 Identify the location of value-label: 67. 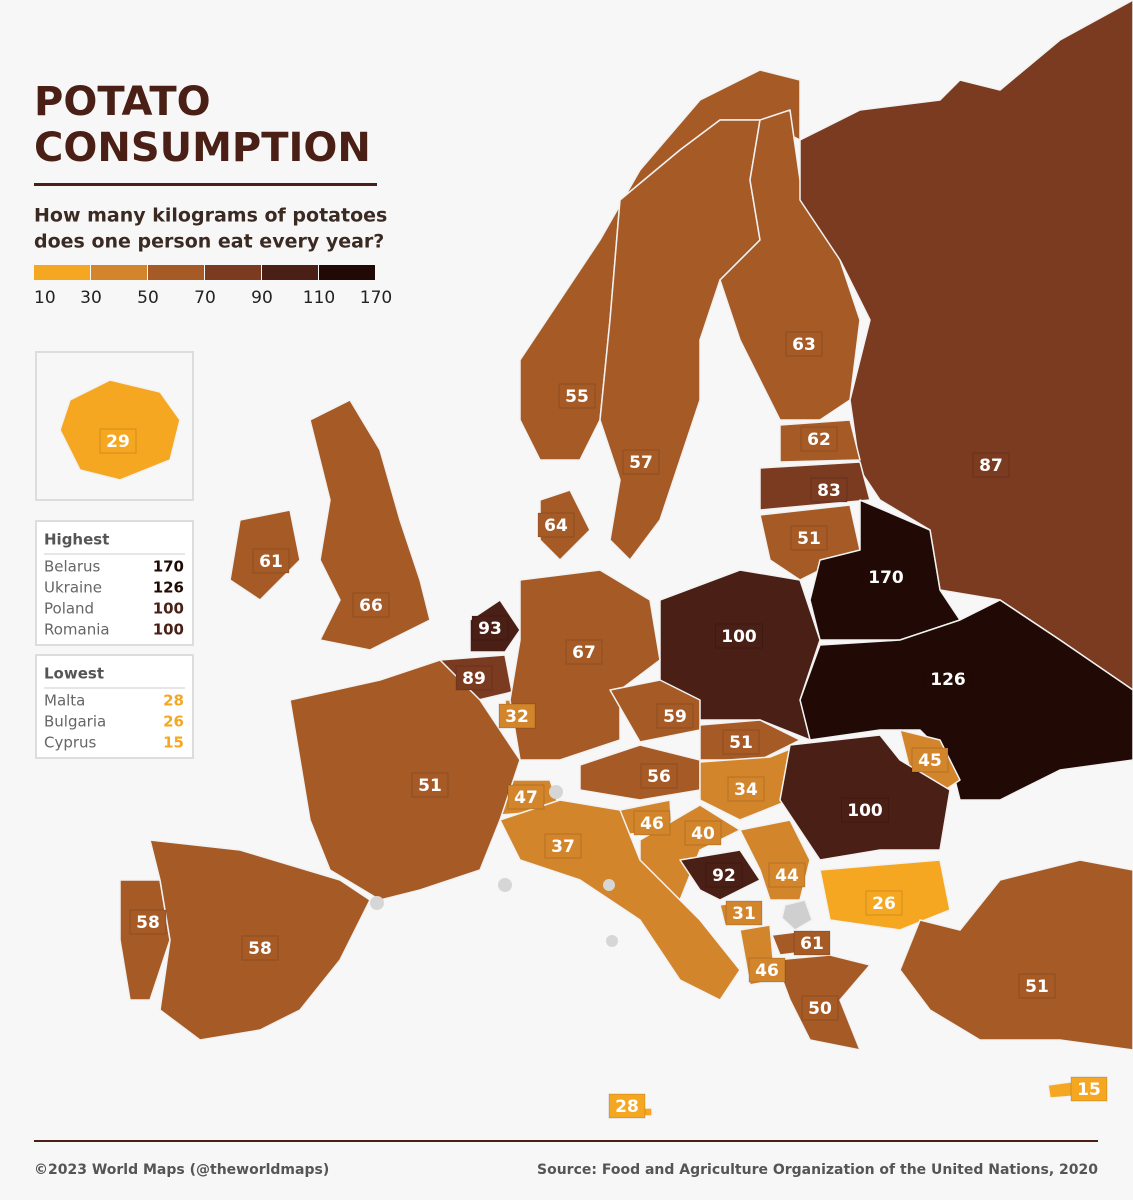
(584, 653).